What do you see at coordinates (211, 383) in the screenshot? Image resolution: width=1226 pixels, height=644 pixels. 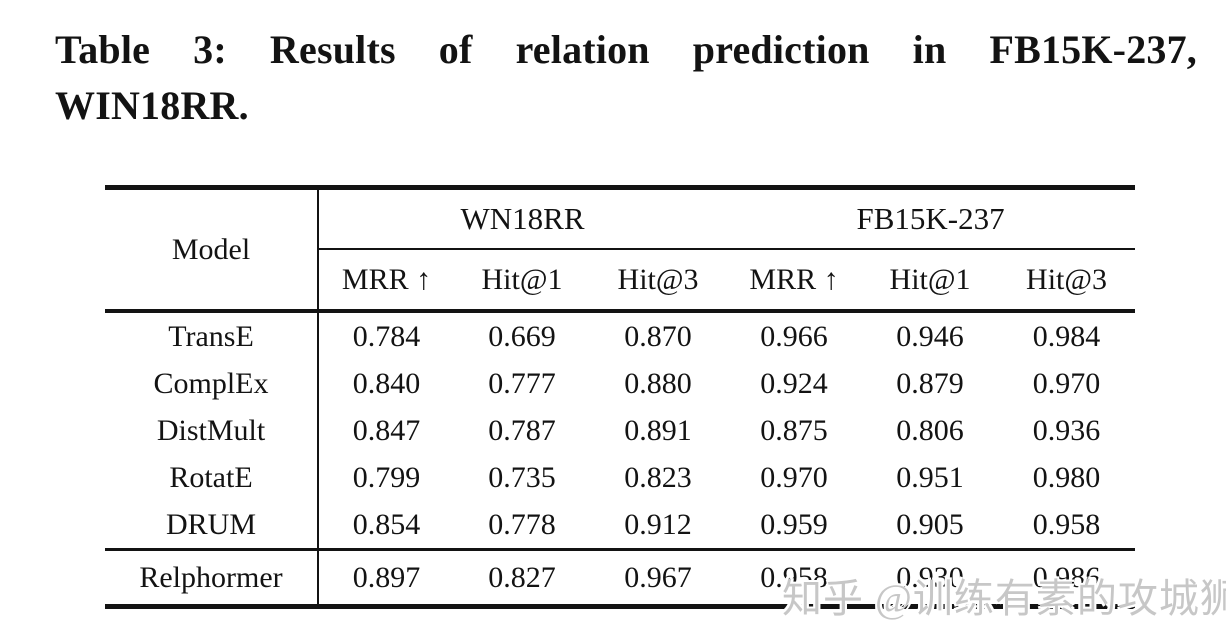 I see `model-name-cell: ComplEx` at bounding box center [211, 383].